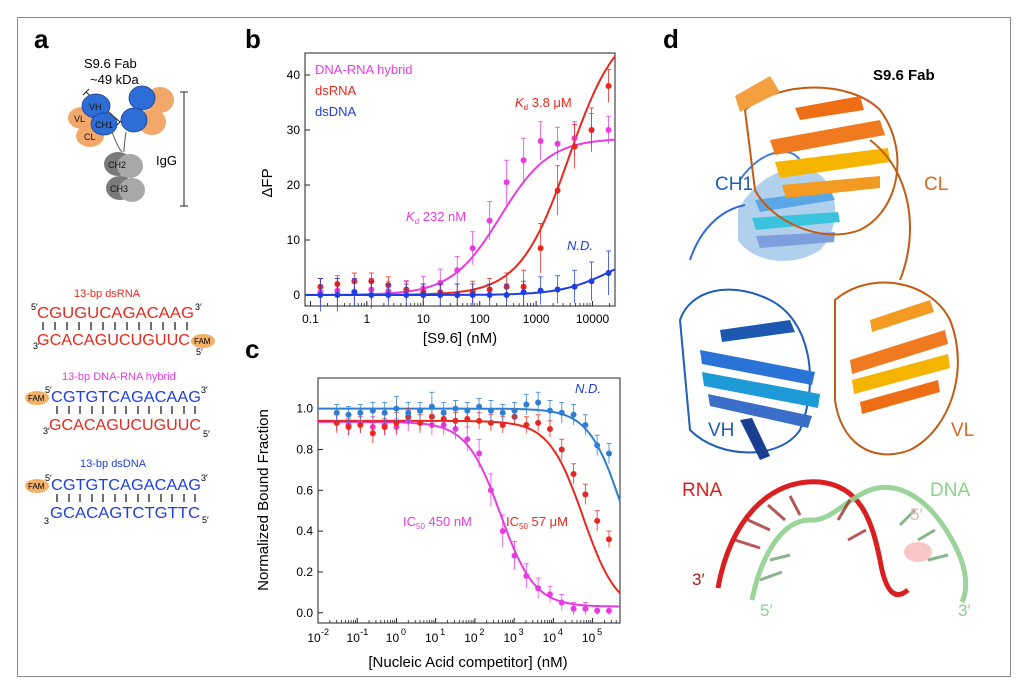  What do you see at coordinates (460, 338) in the screenshot?
I see `chart-b-x-axis-label: [S9.6] (nM)` at bounding box center [460, 338].